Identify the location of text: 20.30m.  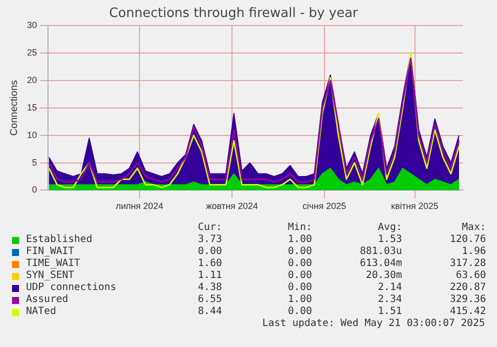
(383, 276).